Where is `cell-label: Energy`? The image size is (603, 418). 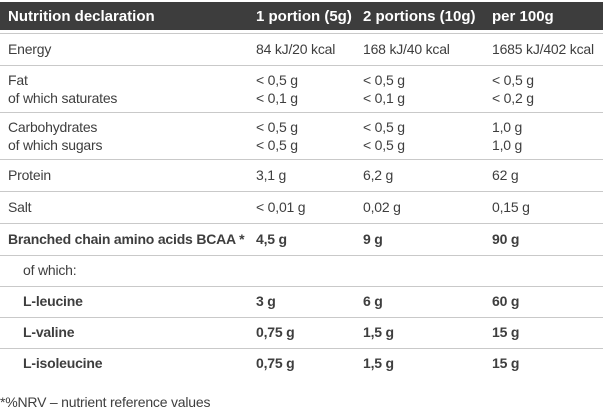
cell-label: Energy is located at coordinates (30, 49).